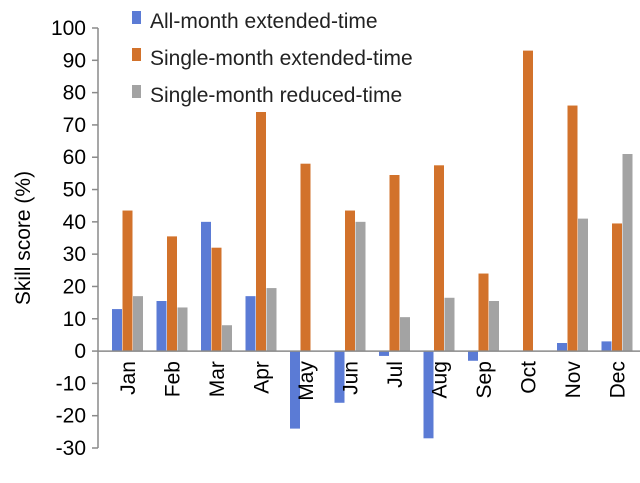 The image size is (640, 483). Describe the element at coordinates (68, 28) in the screenshot. I see `y-tick-label: 100` at that location.